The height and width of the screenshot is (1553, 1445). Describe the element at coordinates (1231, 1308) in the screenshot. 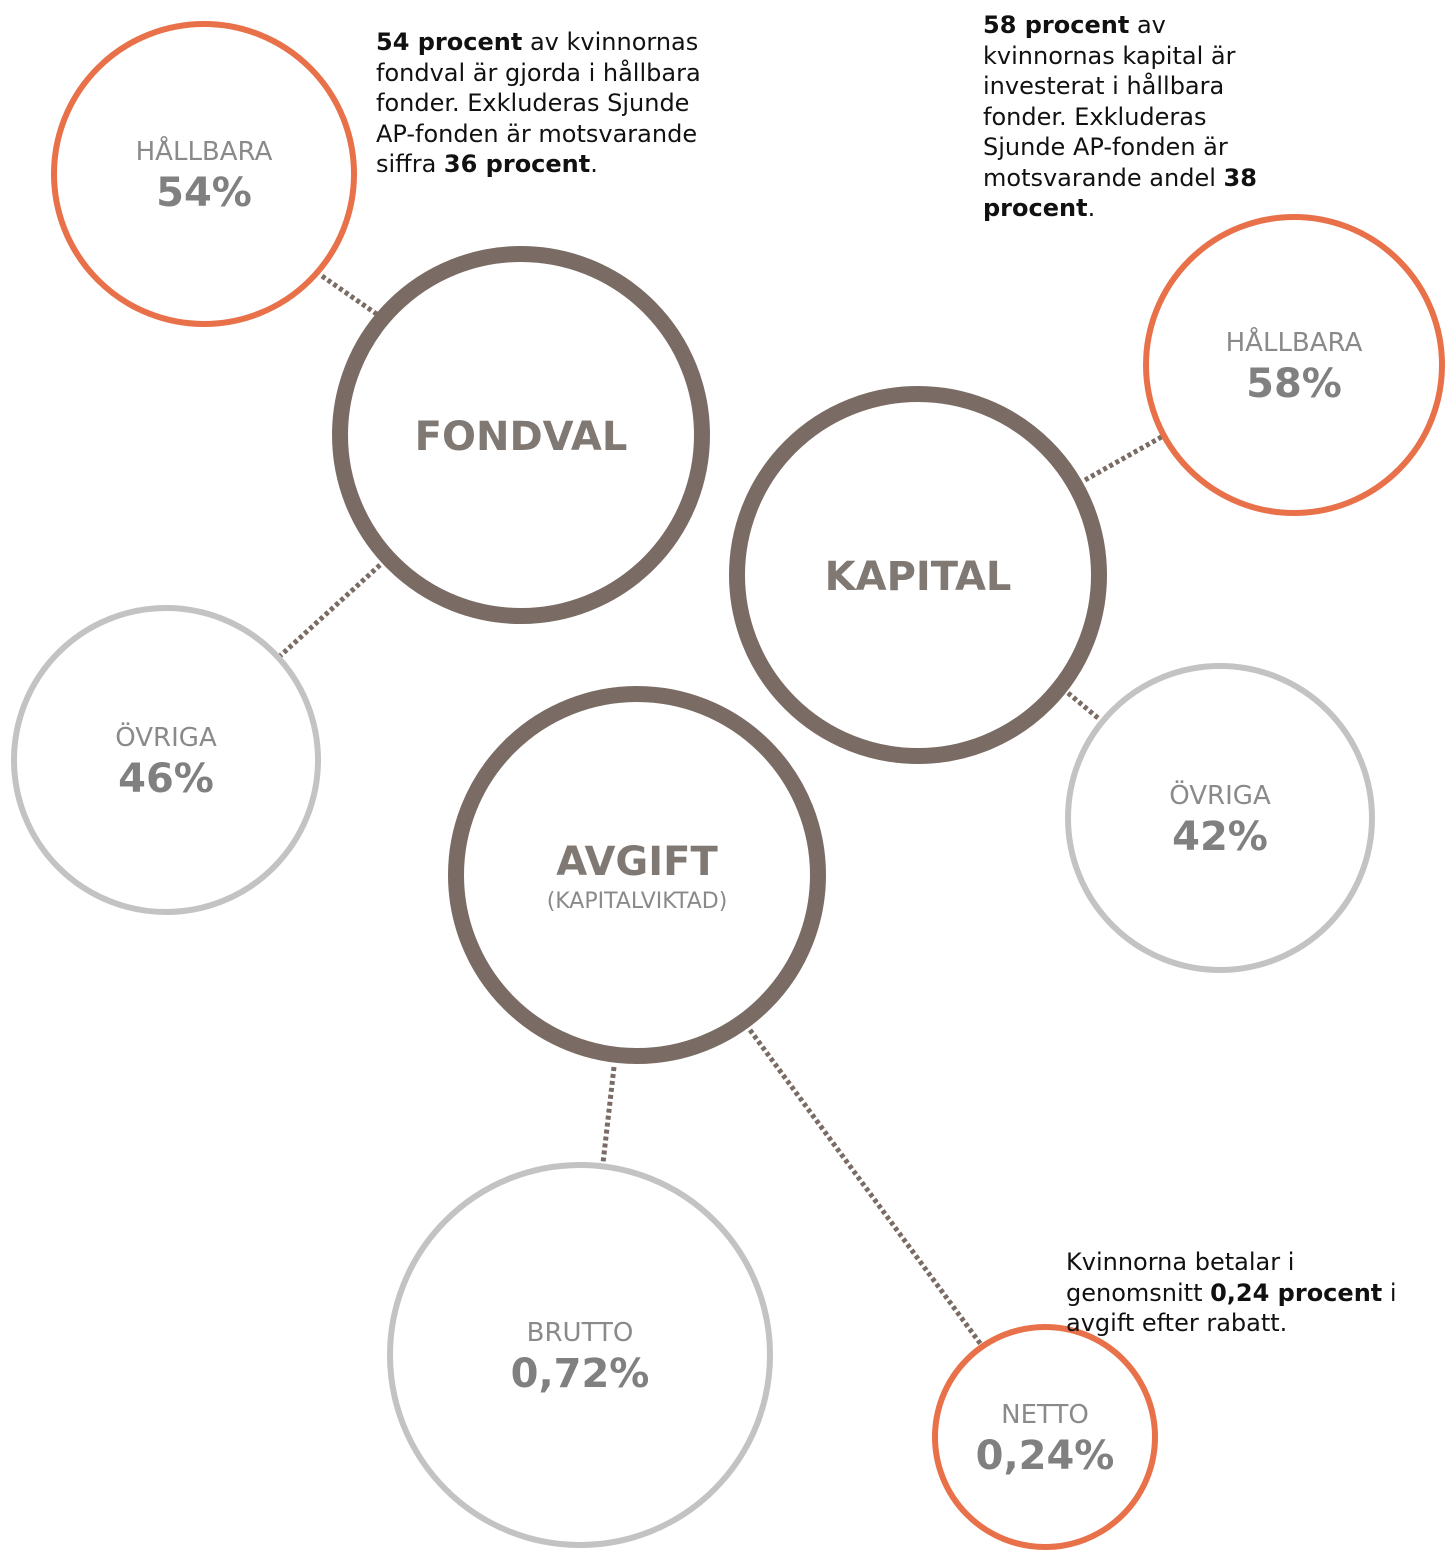

I see `note-text: i avgift efter rabatt.` at that location.